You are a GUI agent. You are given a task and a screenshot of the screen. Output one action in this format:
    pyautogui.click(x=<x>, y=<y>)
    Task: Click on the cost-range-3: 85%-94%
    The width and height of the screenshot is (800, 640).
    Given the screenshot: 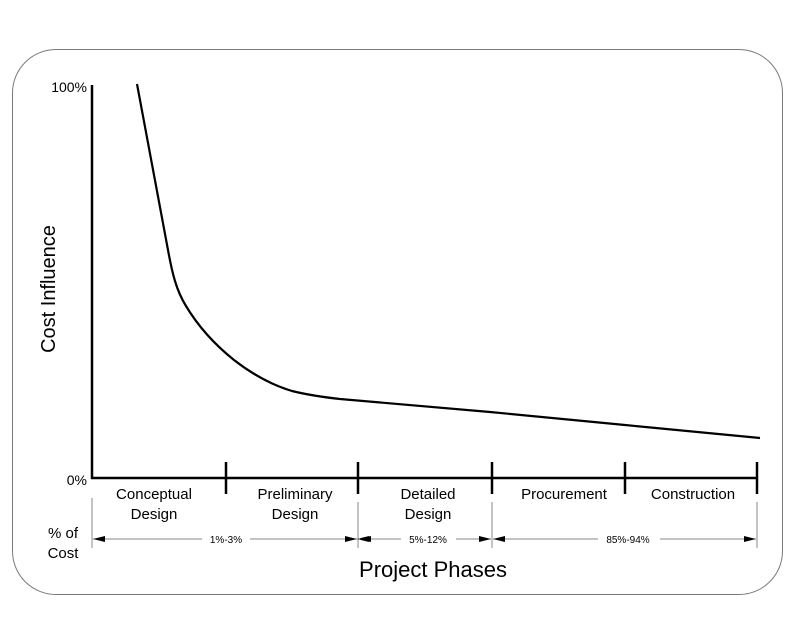 What is the action you would take?
    pyautogui.click(x=624, y=540)
    